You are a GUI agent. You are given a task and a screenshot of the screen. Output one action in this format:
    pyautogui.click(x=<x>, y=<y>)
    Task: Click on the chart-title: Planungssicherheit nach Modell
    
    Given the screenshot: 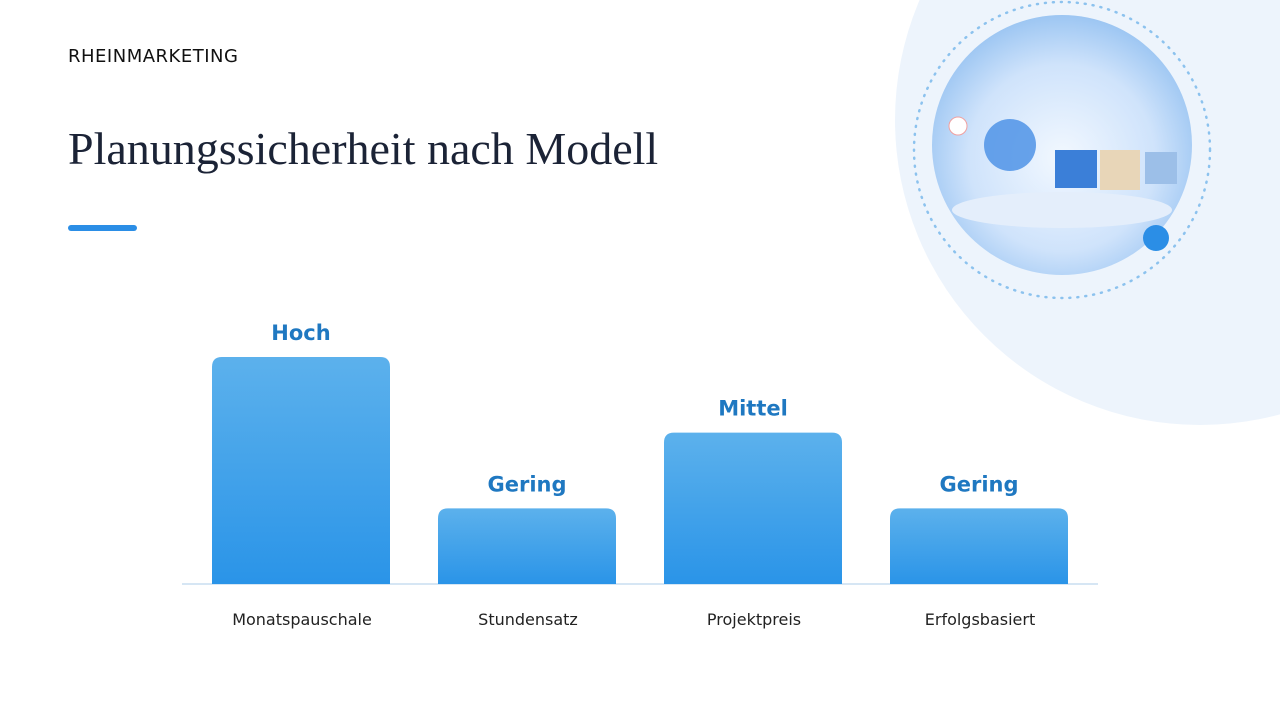 What is the action you would take?
    pyautogui.click(x=363, y=148)
    